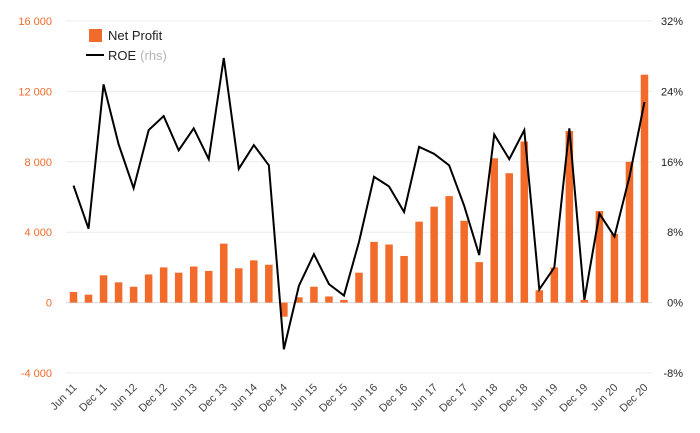  What do you see at coordinates (213, 398) in the screenshot?
I see `x-tick-label: Dec 13` at bounding box center [213, 398].